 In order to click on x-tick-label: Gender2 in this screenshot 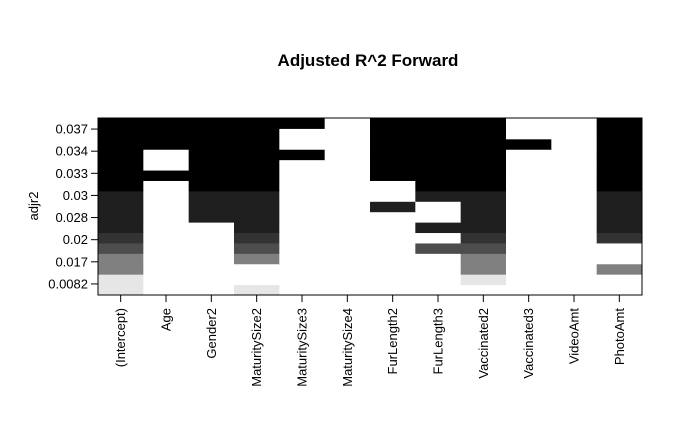, I will do `click(211, 333)`.